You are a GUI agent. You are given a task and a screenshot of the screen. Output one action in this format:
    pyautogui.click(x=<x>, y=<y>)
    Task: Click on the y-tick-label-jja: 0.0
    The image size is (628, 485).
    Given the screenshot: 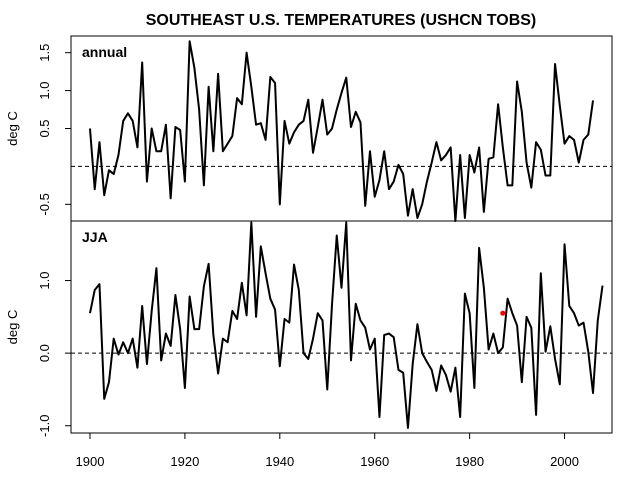 What is the action you would take?
    pyautogui.click(x=44, y=353)
    